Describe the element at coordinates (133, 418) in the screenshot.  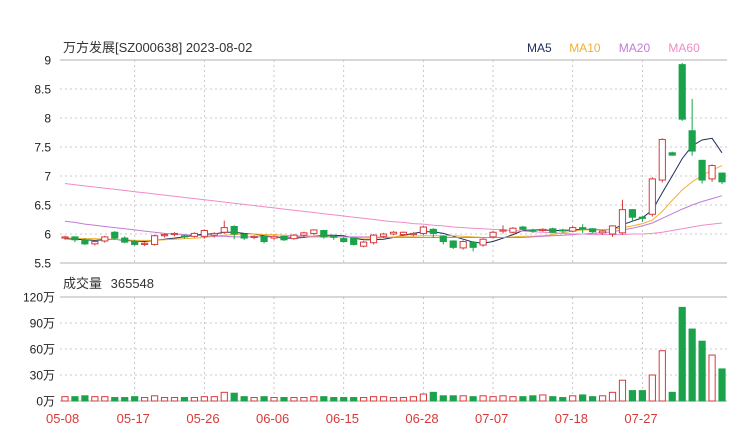
I see `date-tick-label: 05-17` at that location.